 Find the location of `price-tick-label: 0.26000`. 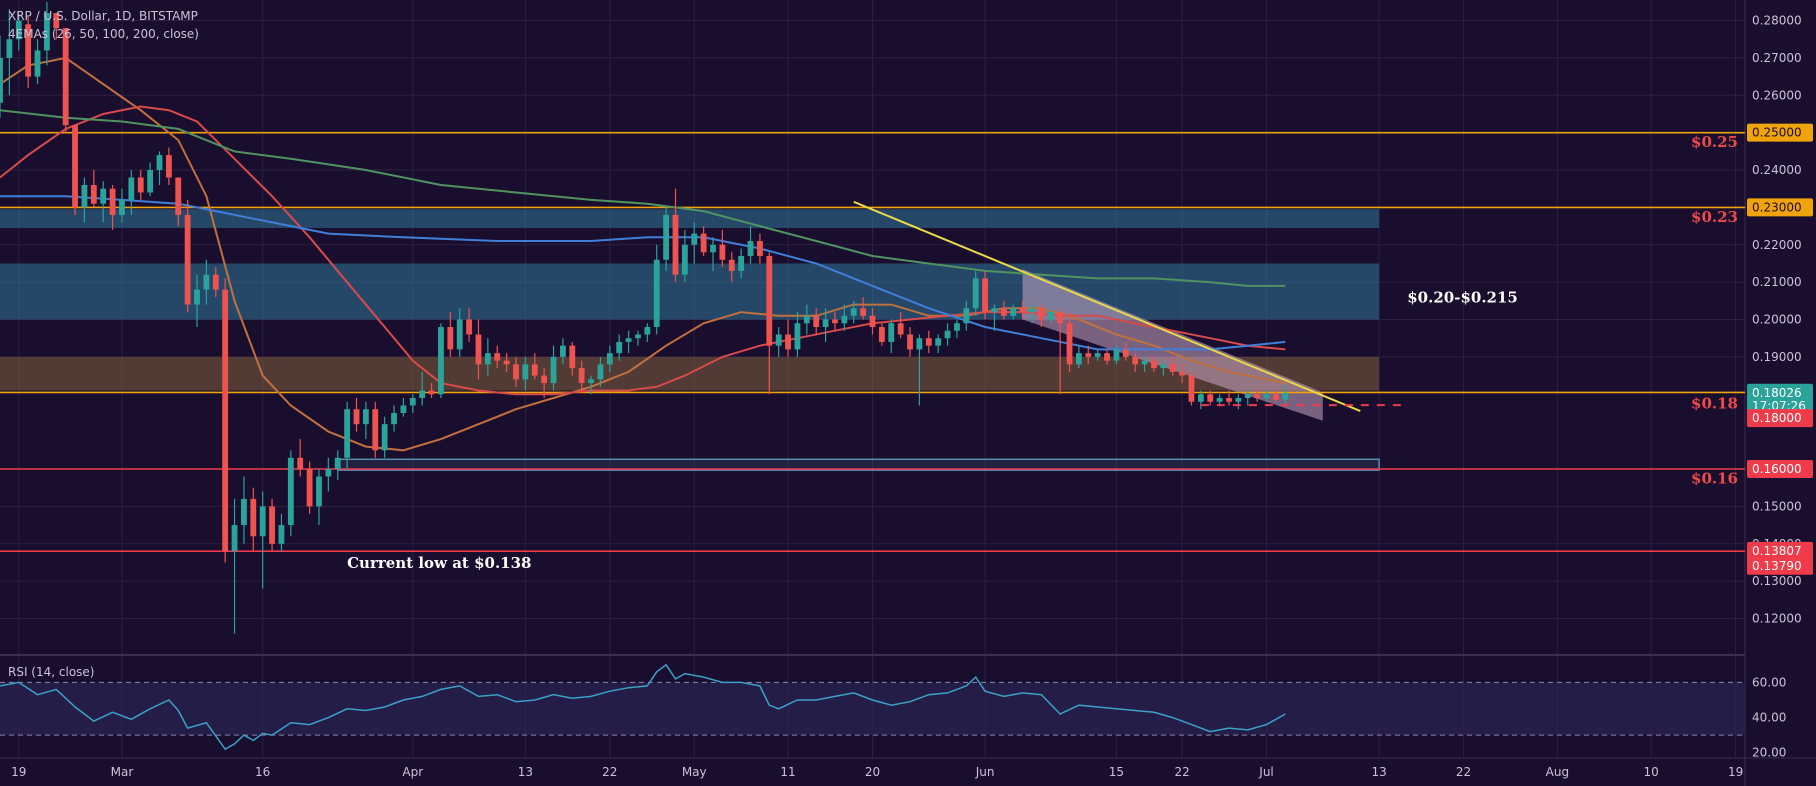

price-tick-label: 0.26000 is located at coordinates (1777, 95).